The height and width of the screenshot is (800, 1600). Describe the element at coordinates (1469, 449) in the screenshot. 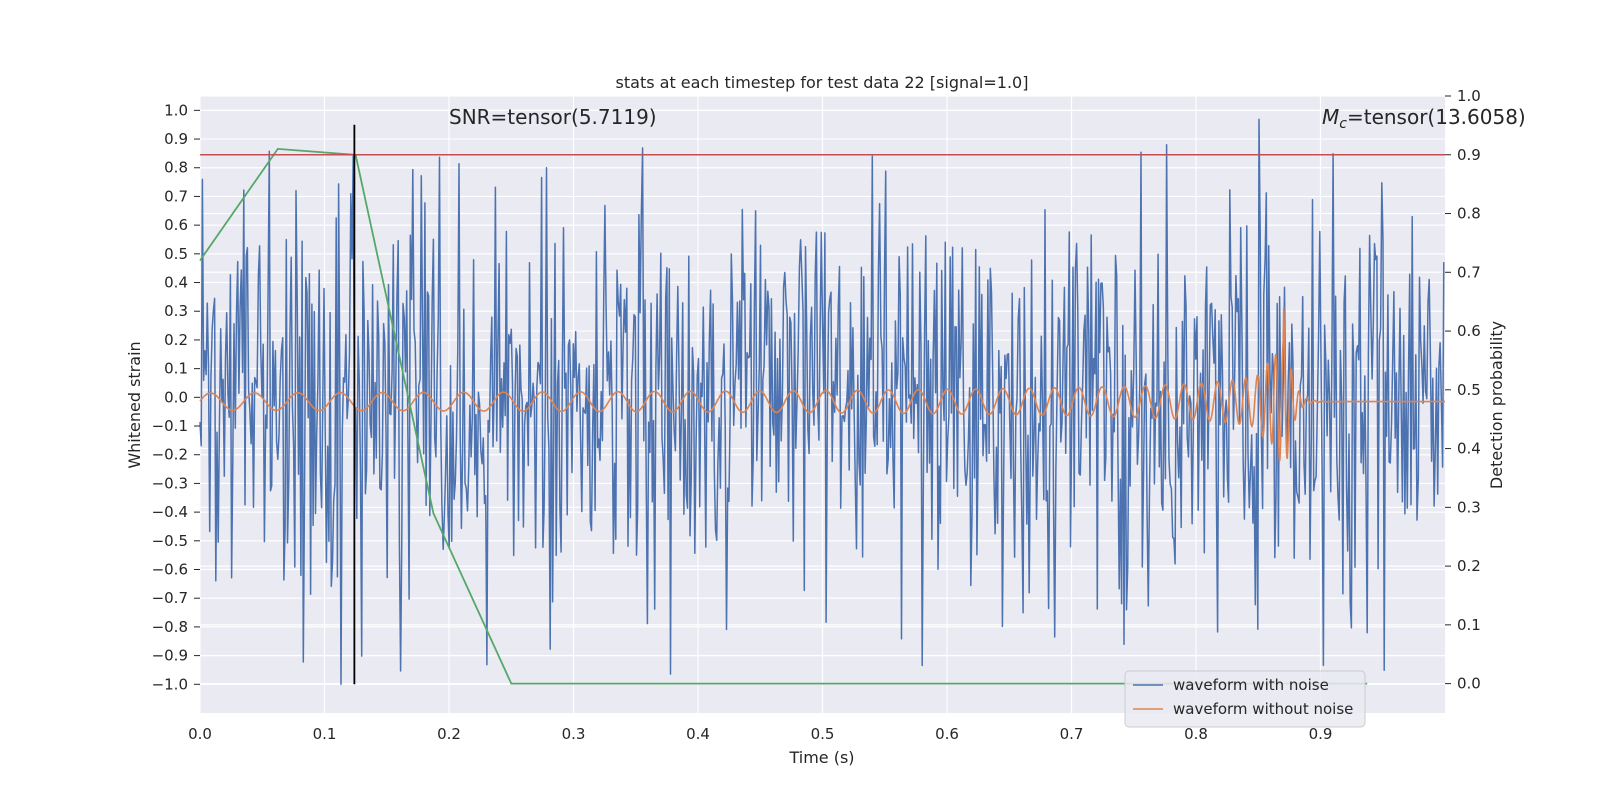

I see `y-tick-label-right: 0.4` at that location.